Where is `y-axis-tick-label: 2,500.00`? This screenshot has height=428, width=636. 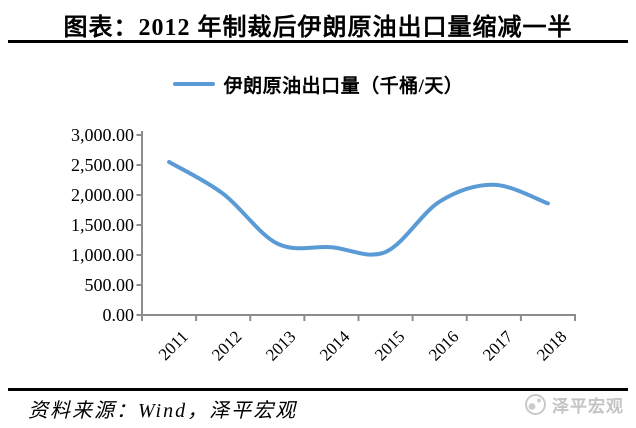 y-axis-tick-label: 2,500.00 is located at coordinates (102, 165).